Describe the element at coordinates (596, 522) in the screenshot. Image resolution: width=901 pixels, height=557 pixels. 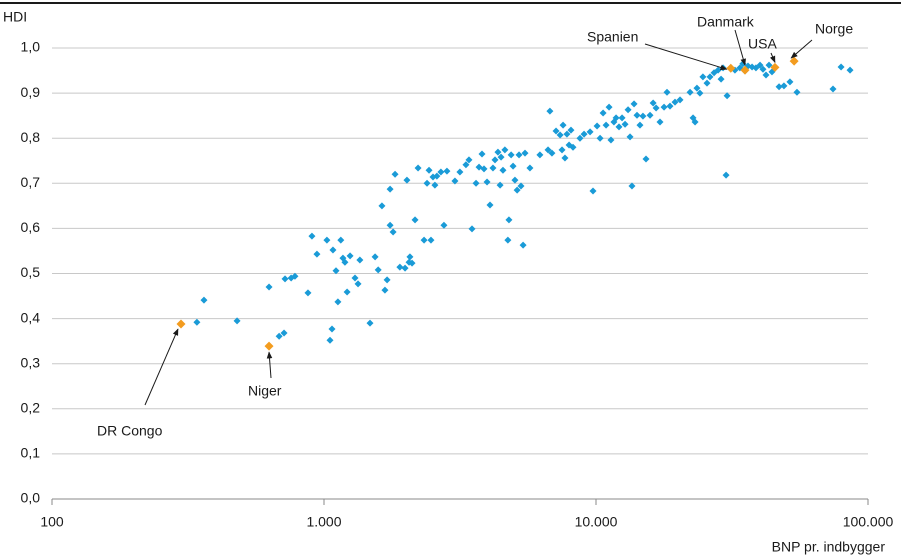
I see `x-tick-label: 10.000` at that location.